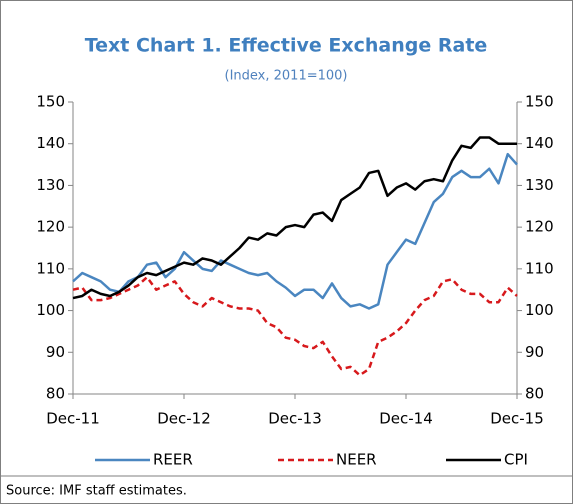 The height and width of the screenshot is (504, 573). What do you see at coordinates (534, 394) in the screenshot?
I see `y2-tick-label: 80` at bounding box center [534, 394].